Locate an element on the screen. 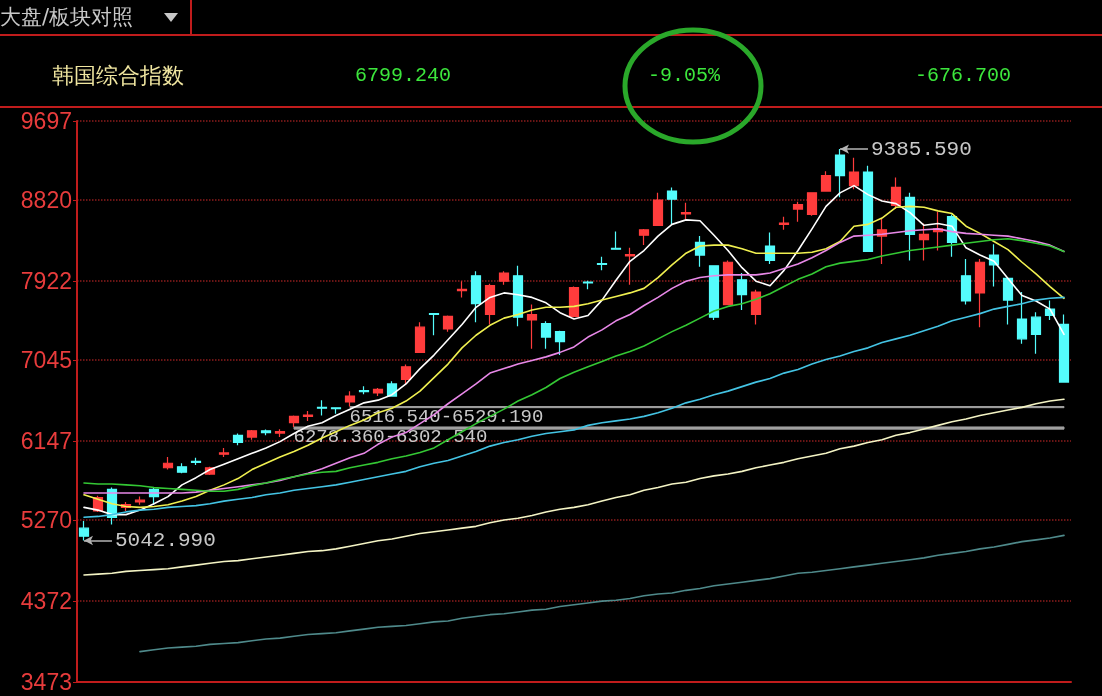 The width and height of the screenshot is (1102, 696). text: -9.05% is located at coordinates (684, 76).